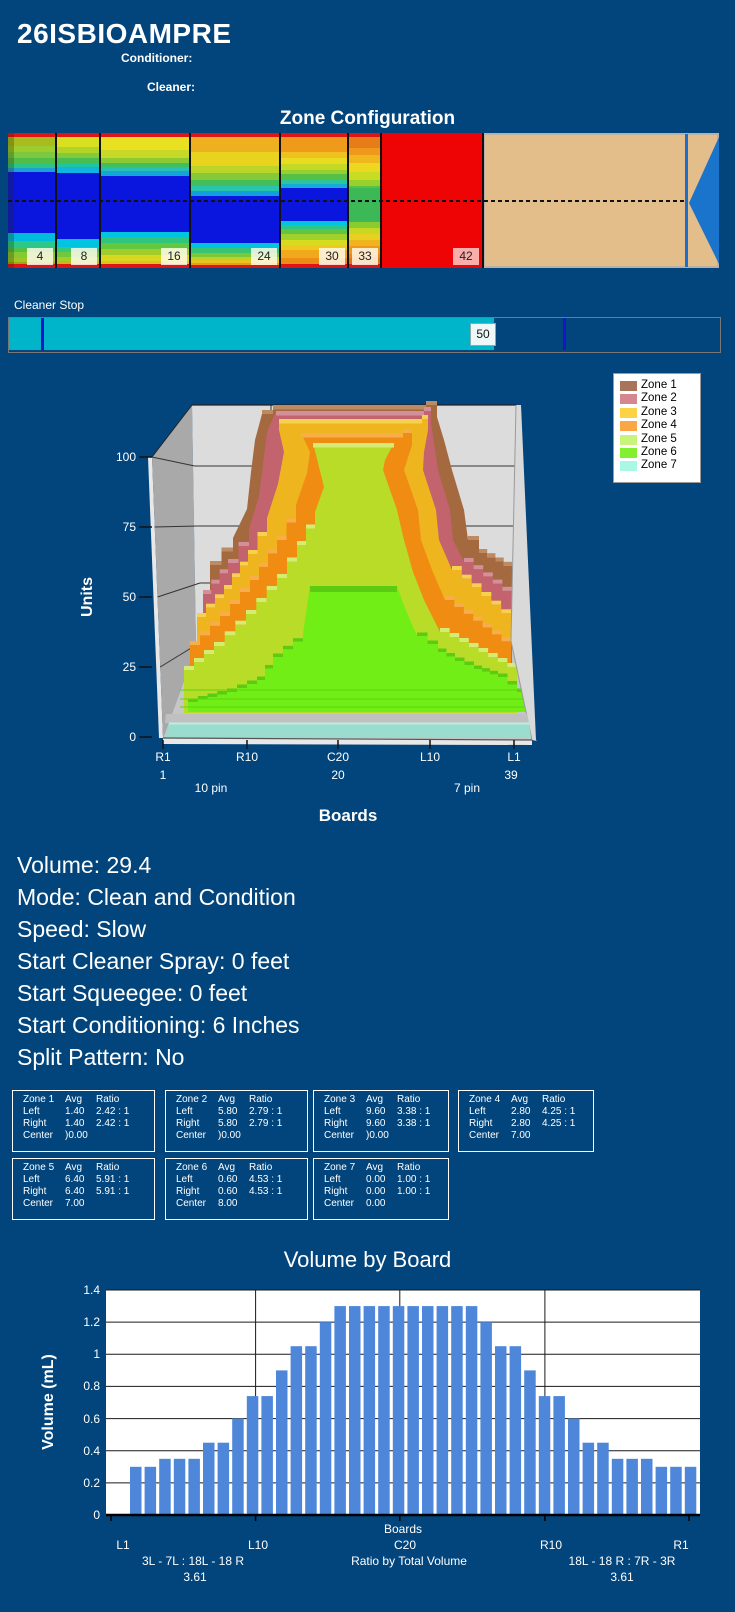 The height and width of the screenshot is (1612, 735). What do you see at coordinates (338, 775) in the screenshot?
I see `svg-text: 20` at bounding box center [338, 775].